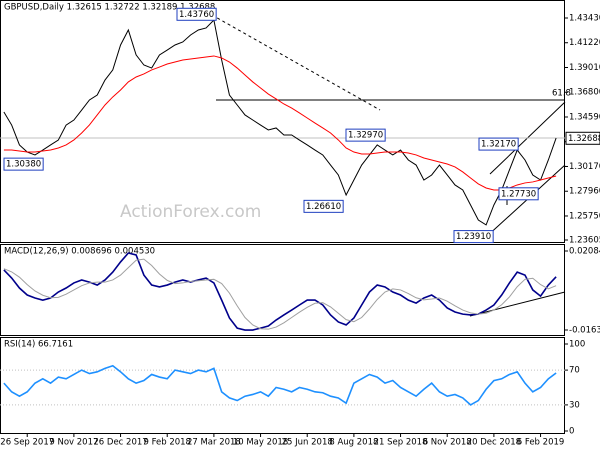 Image resolution: width=600 pixels, height=454 pixels. What do you see at coordinates (79, 252) in the screenshot?
I see `macd-title: MACD(12,26,9) 0.008696 0.004530` at bounding box center [79, 252].